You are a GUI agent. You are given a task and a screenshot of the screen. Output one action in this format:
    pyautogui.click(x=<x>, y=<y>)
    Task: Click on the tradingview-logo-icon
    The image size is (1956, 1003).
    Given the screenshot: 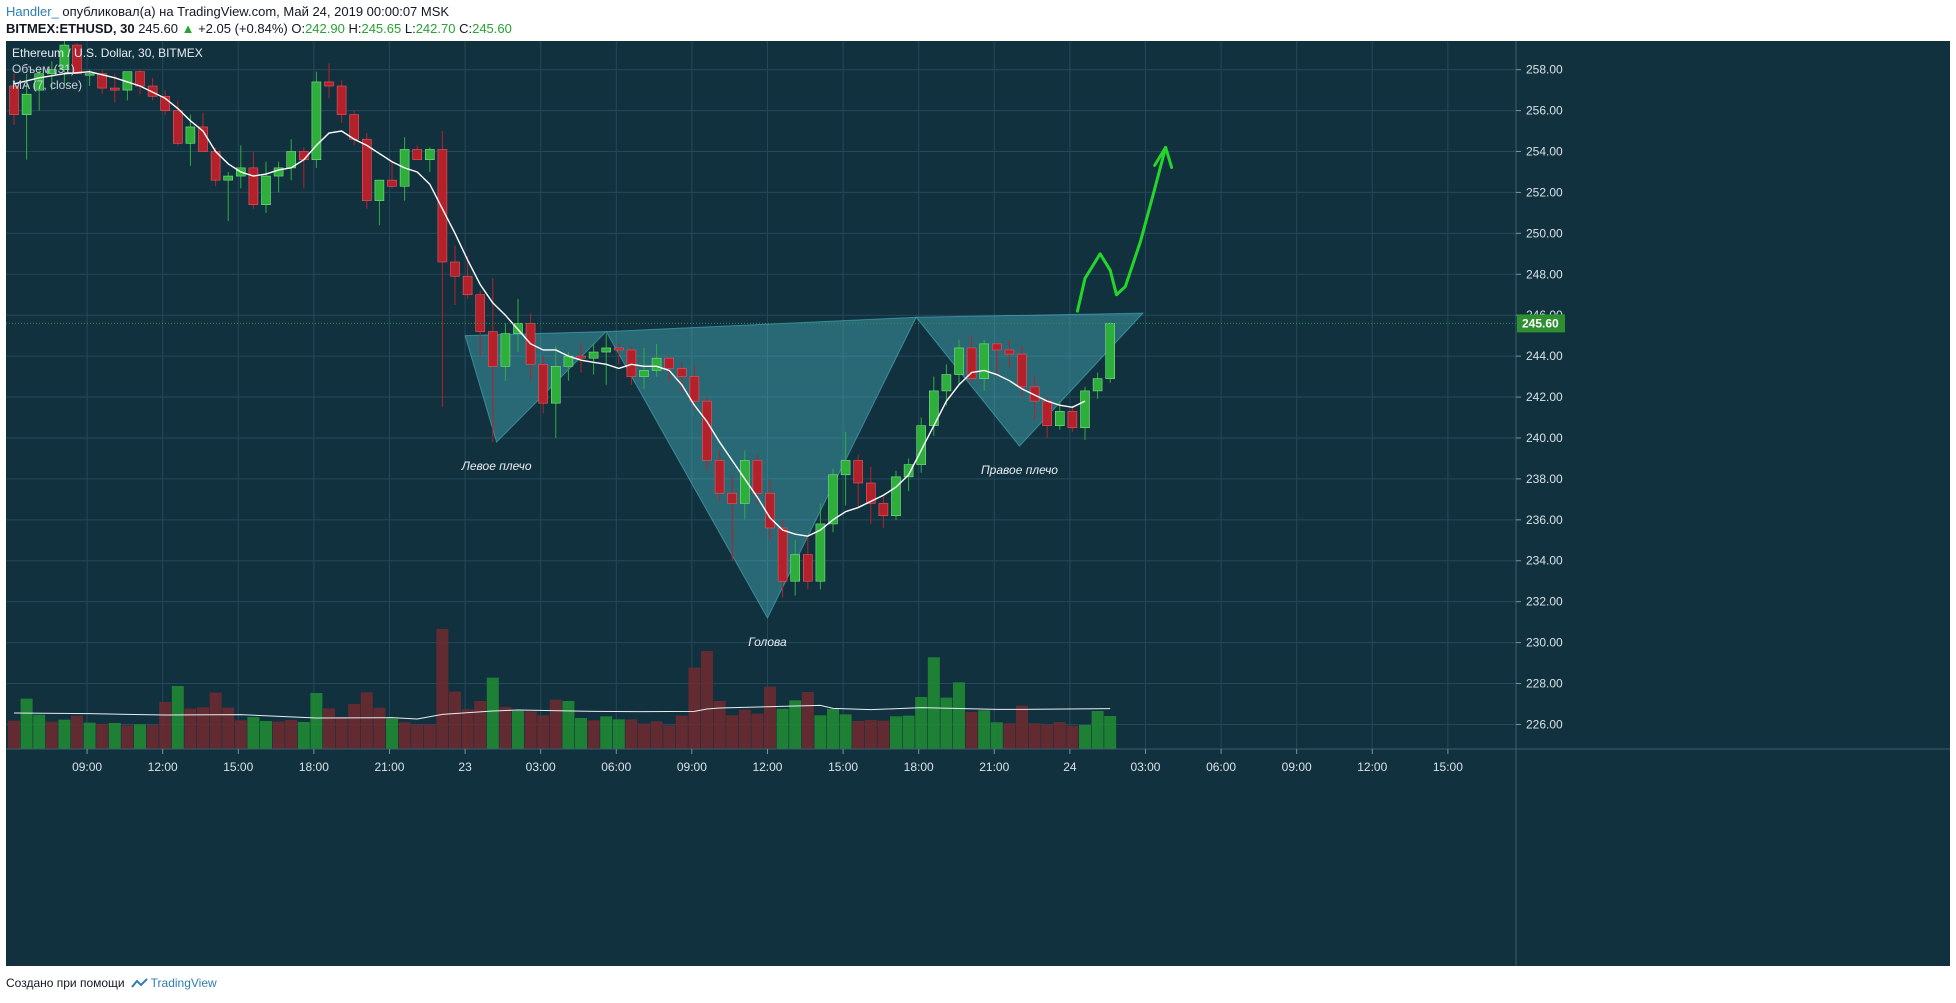 What is the action you would take?
    pyautogui.click(x=139, y=983)
    